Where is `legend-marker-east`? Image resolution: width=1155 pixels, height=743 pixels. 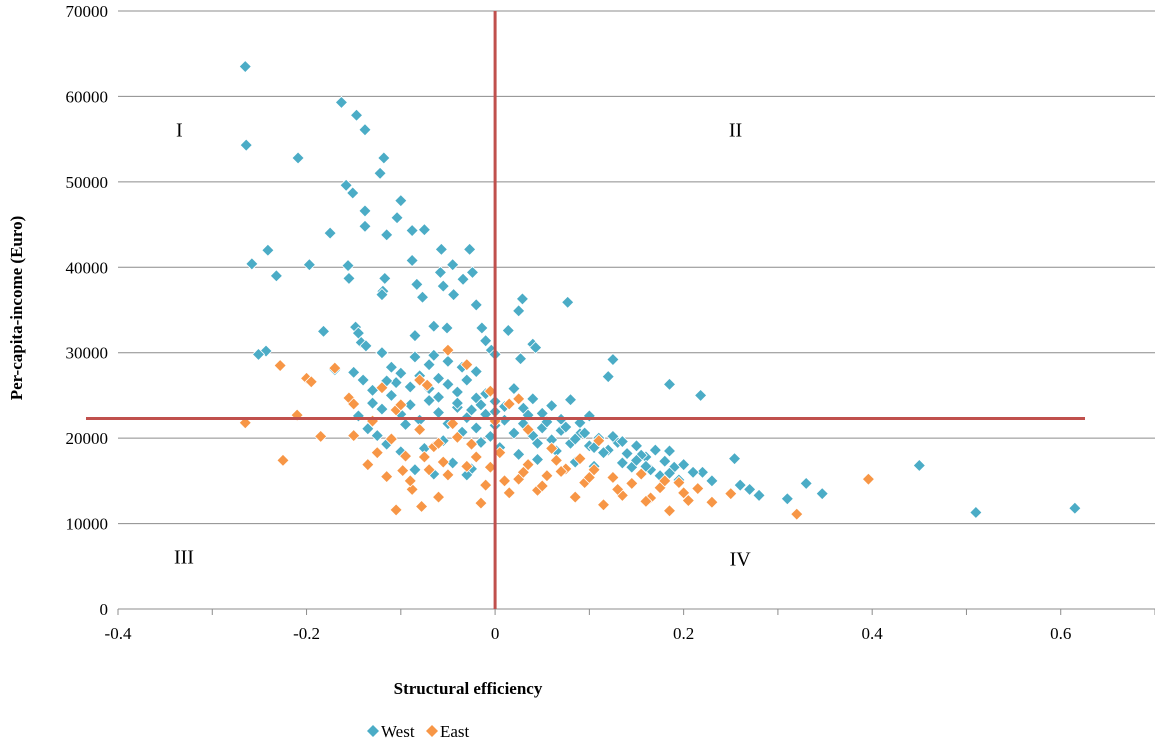
legend-marker-east is located at coordinates (432, 731).